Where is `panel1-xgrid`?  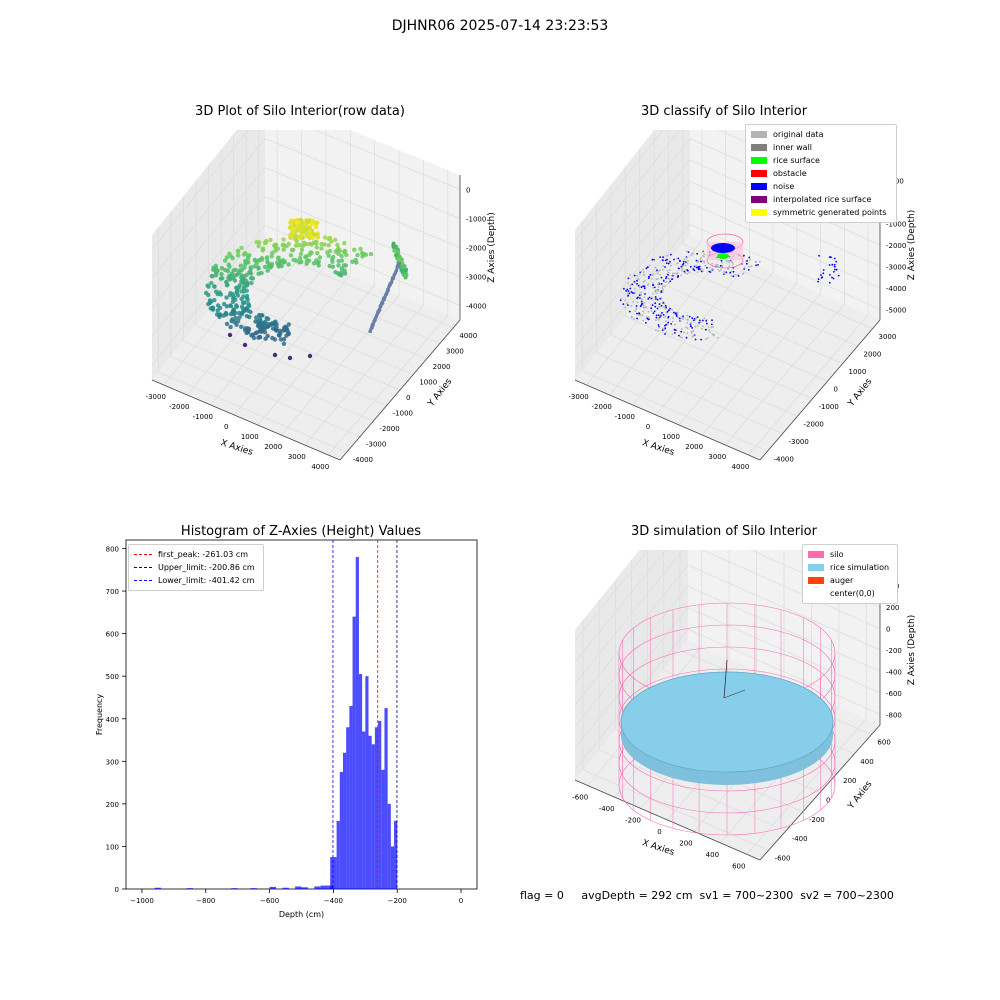
panel1-xgrid is located at coordinates (388, 313).